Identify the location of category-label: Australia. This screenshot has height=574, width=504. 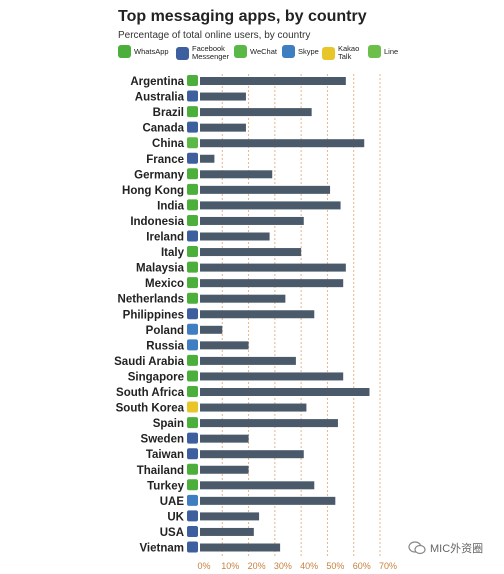
(160, 98).